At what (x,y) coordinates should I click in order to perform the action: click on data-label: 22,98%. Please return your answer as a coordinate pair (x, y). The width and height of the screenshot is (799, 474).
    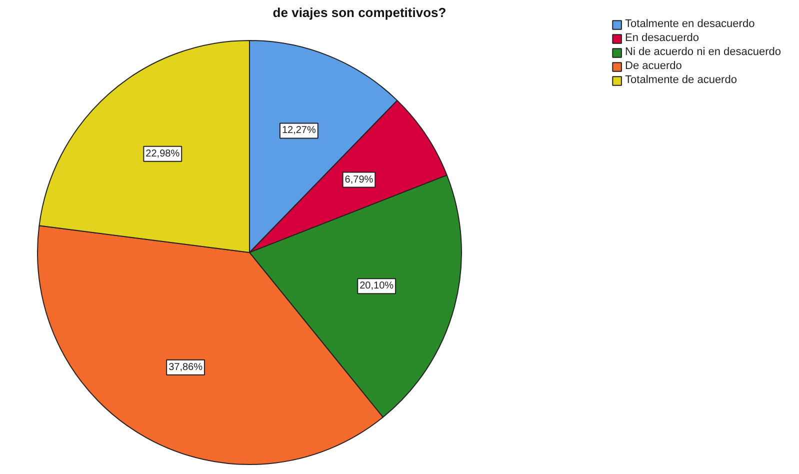
    Looking at the image, I should click on (163, 154).